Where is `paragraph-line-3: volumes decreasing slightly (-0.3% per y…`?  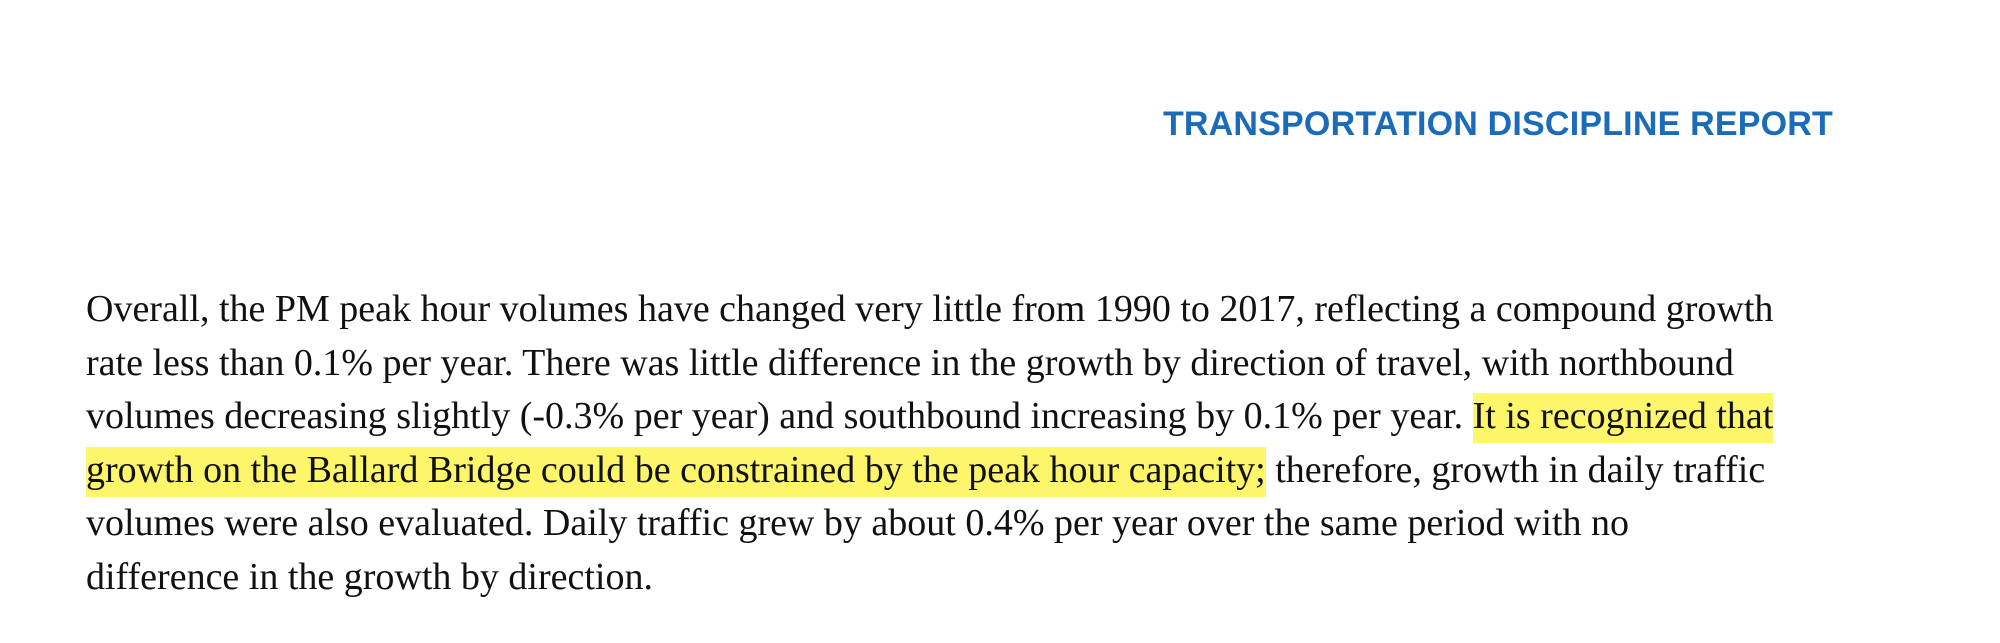
paragraph-line-3: volumes decreasing slightly (-0.3% per y… is located at coordinates (966, 417).